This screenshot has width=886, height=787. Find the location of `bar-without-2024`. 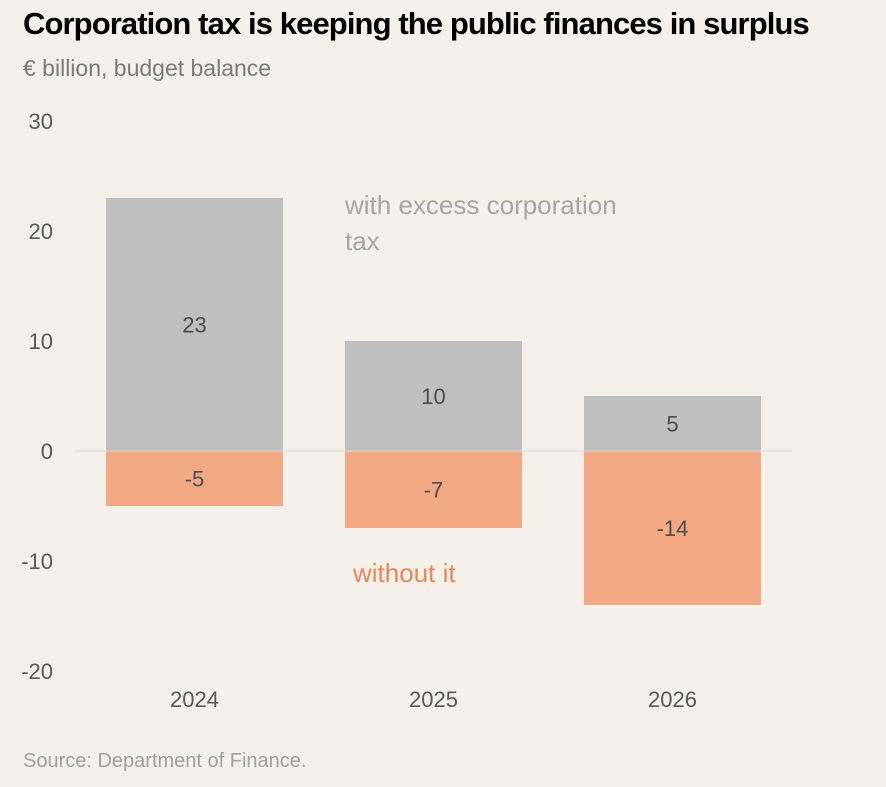

bar-without-2024 is located at coordinates (194, 478).